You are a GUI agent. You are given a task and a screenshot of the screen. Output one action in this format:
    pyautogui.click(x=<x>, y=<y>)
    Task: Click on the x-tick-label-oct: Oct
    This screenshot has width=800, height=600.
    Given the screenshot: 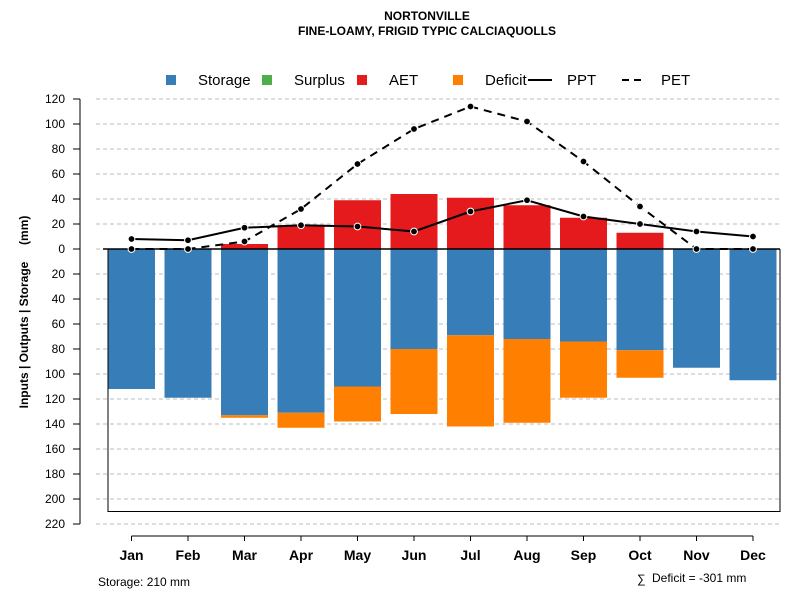 What is the action you would take?
    pyautogui.click(x=640, y=555)
    